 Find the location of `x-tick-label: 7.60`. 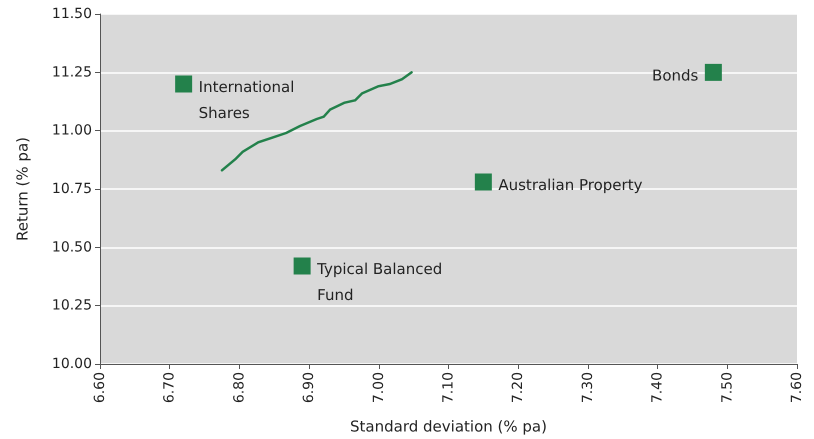

x-tick-label: 7.60 is located at coordinates (797, 388).